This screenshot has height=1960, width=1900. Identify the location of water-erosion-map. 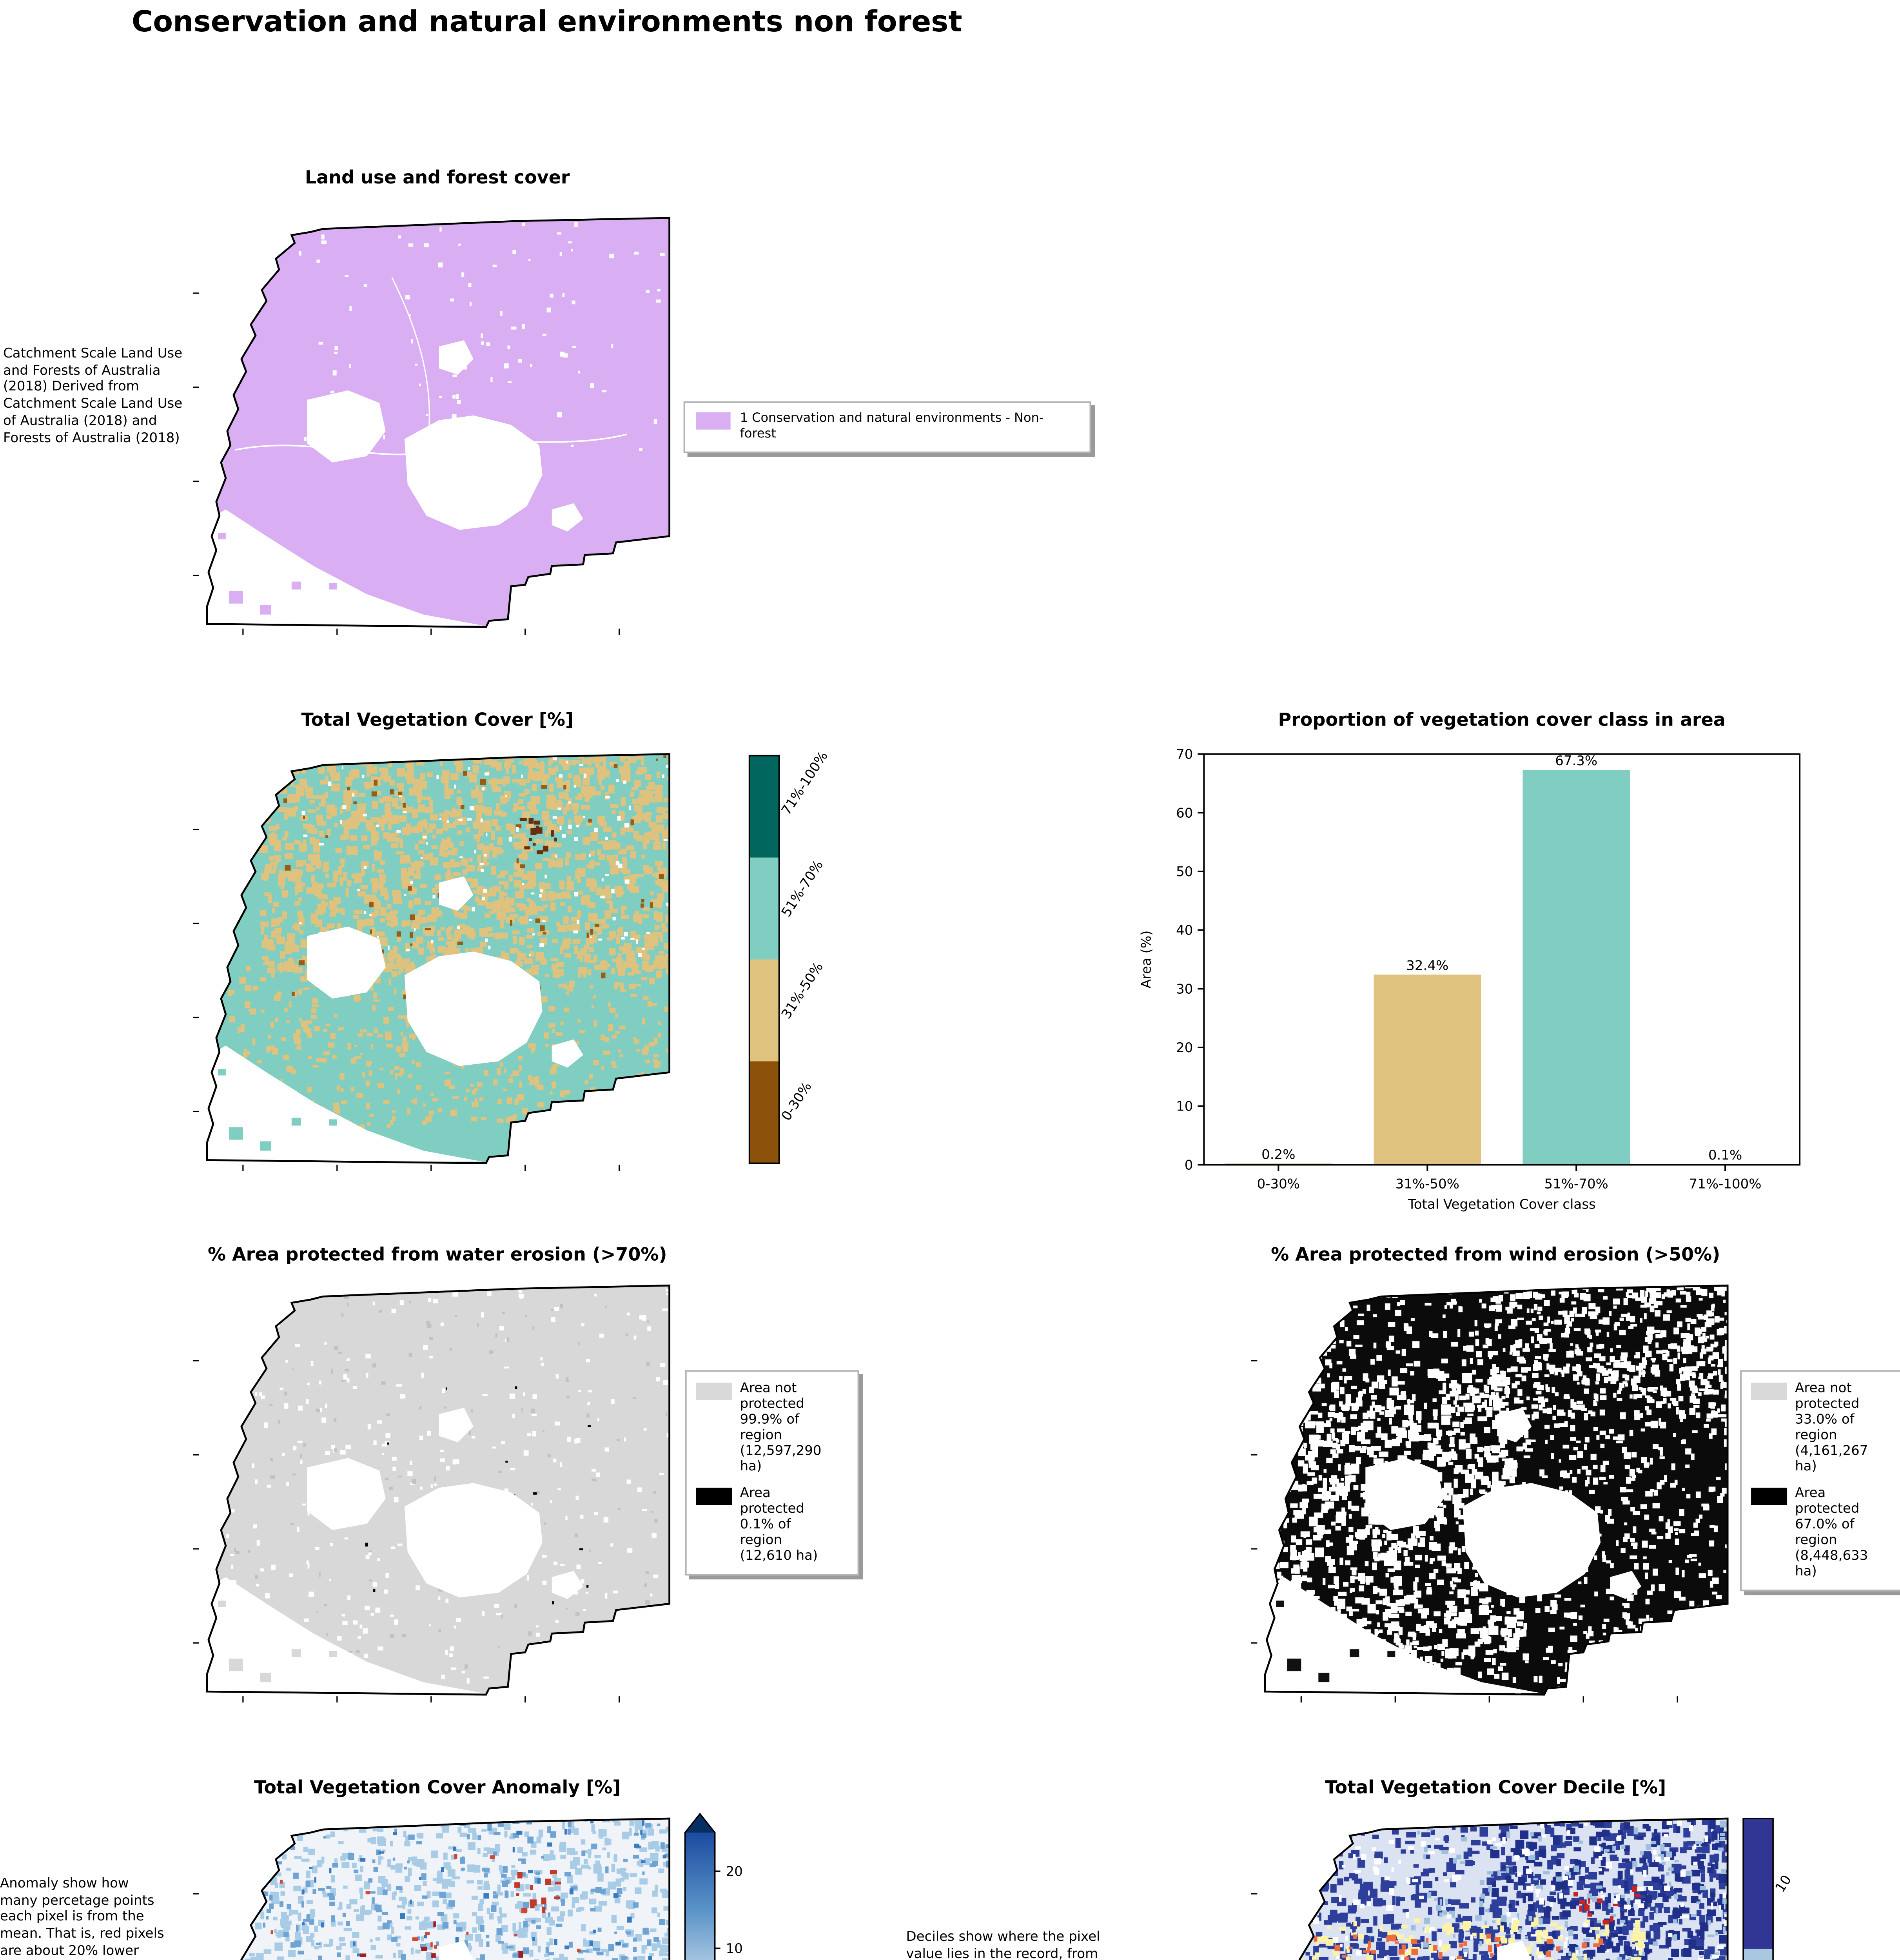
(431, 1493).